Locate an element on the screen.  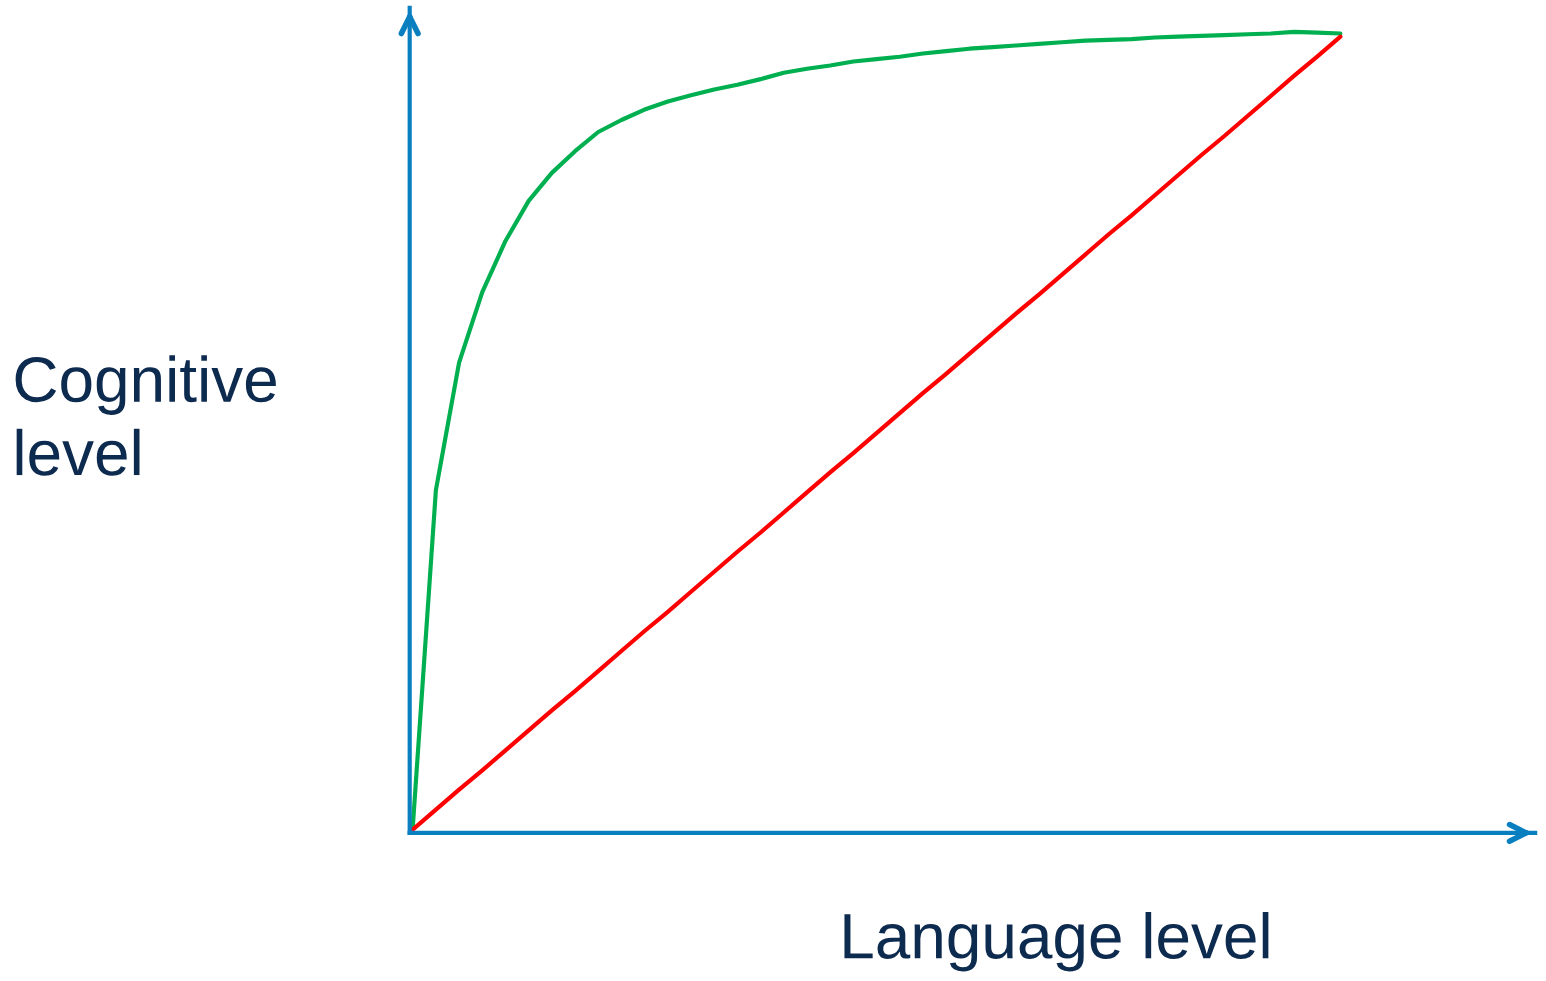
x-axis-title: Language level is located at coordinates (1056, 941).